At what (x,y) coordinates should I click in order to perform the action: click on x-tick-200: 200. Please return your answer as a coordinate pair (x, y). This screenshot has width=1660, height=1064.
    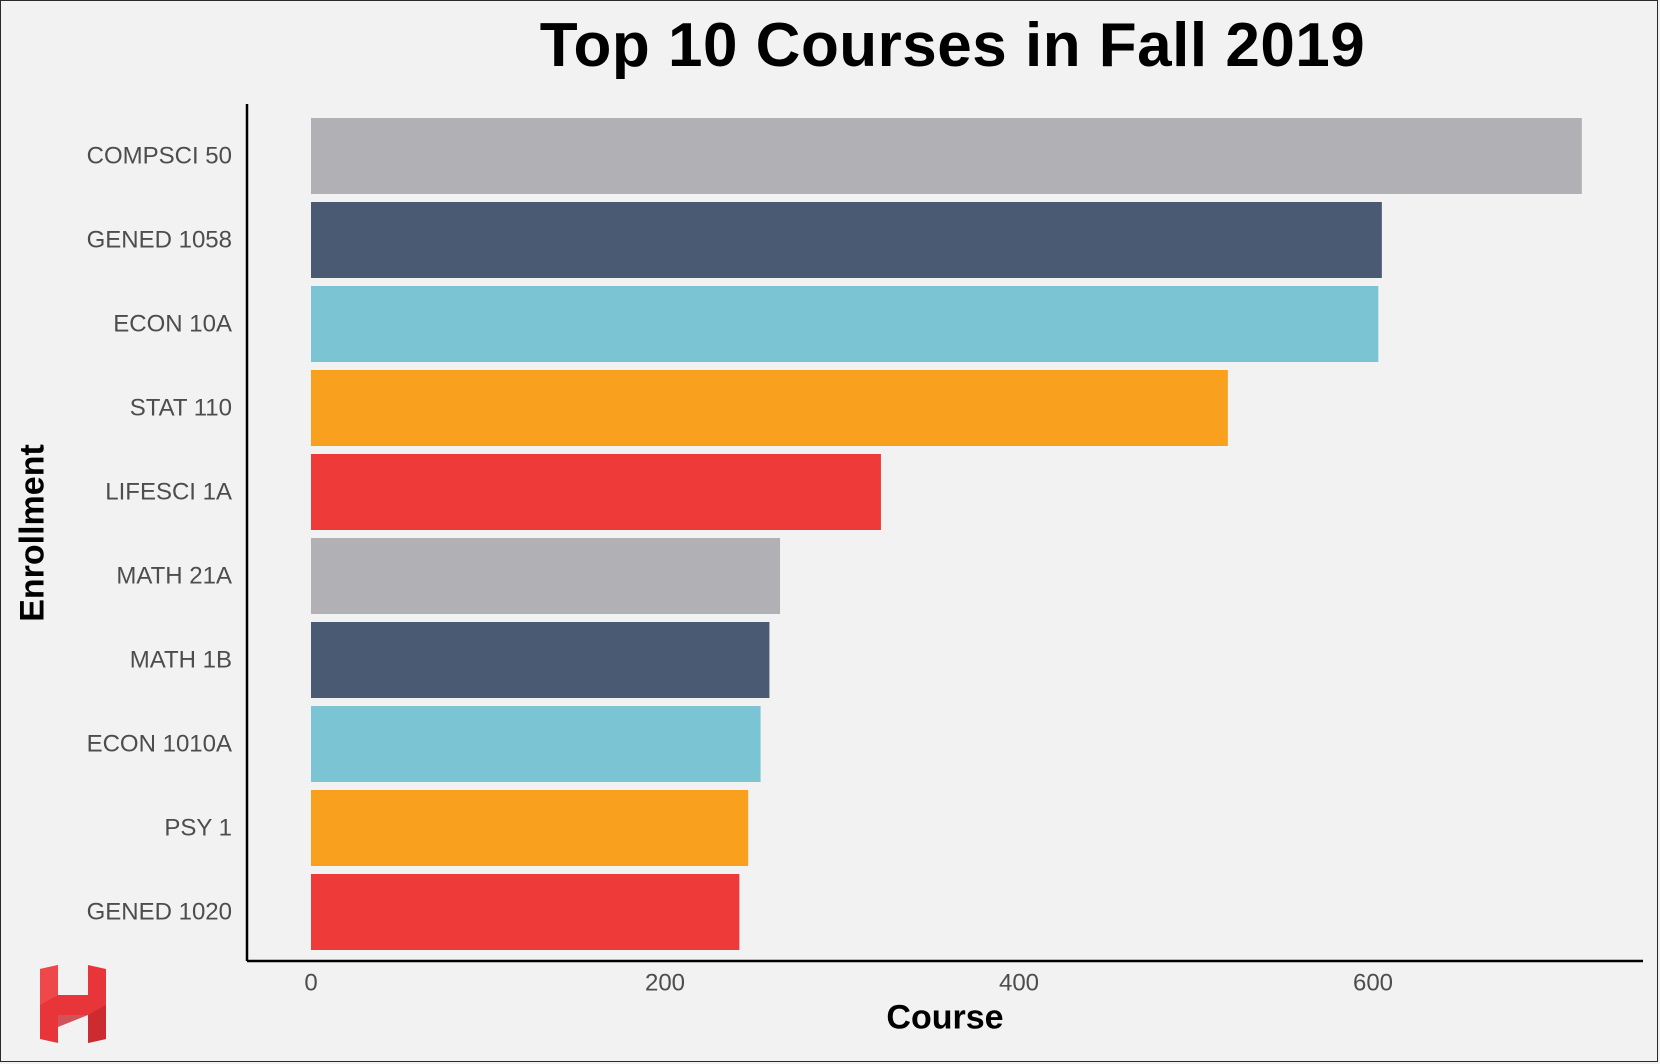
    Looking at the image, I should click on (665, 983).